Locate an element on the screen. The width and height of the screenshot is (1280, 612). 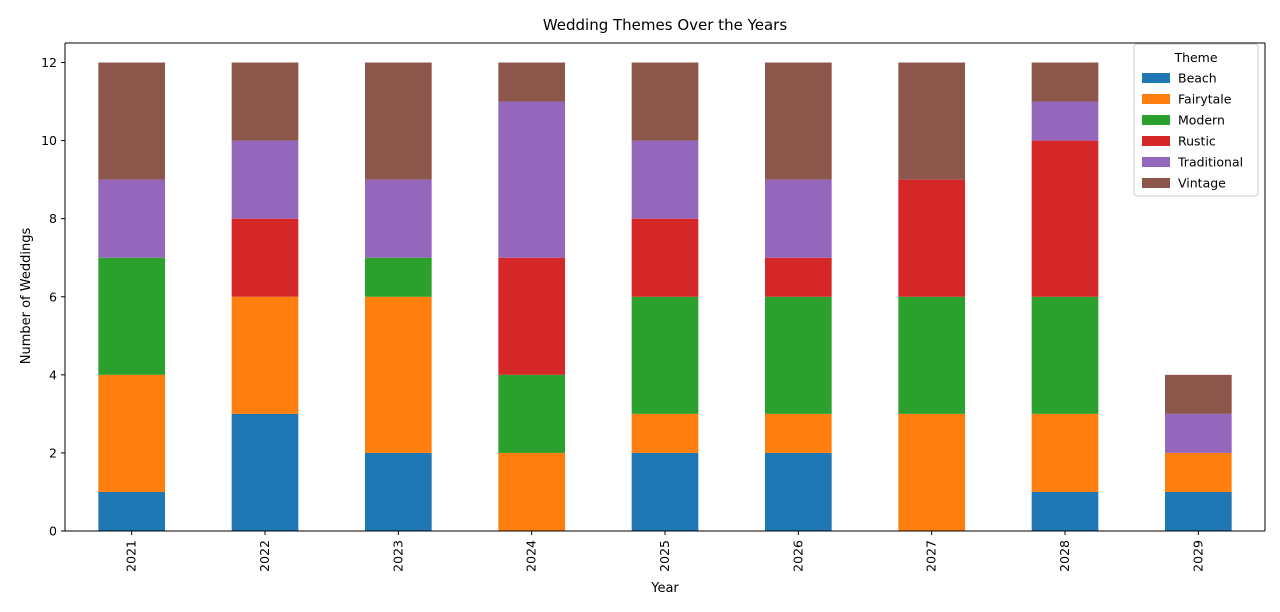
bar-vintage-2024 is located at coordinates (531, 82).